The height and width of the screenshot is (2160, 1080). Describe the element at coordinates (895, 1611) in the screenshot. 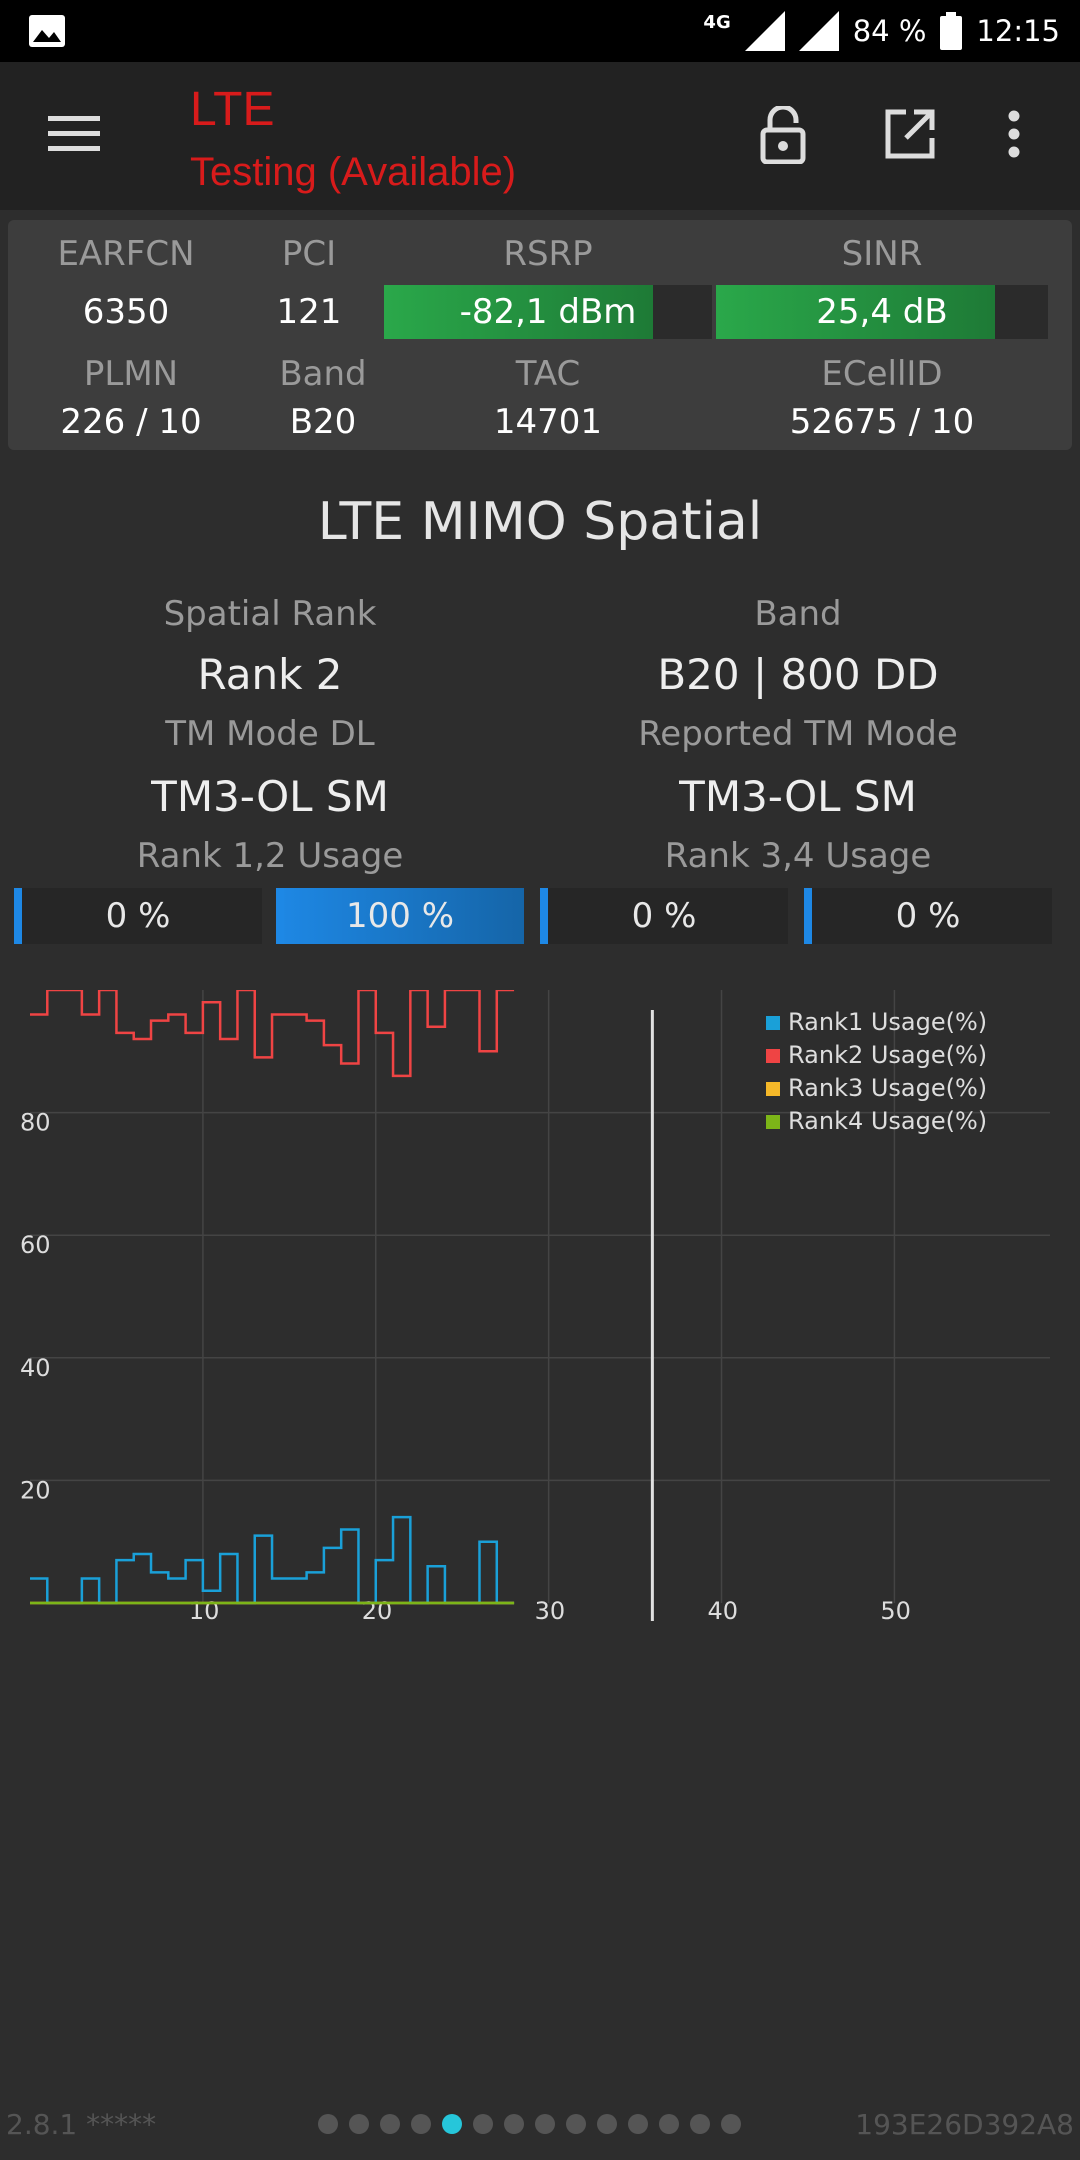

I see `x-tick-label: 50` at that location.